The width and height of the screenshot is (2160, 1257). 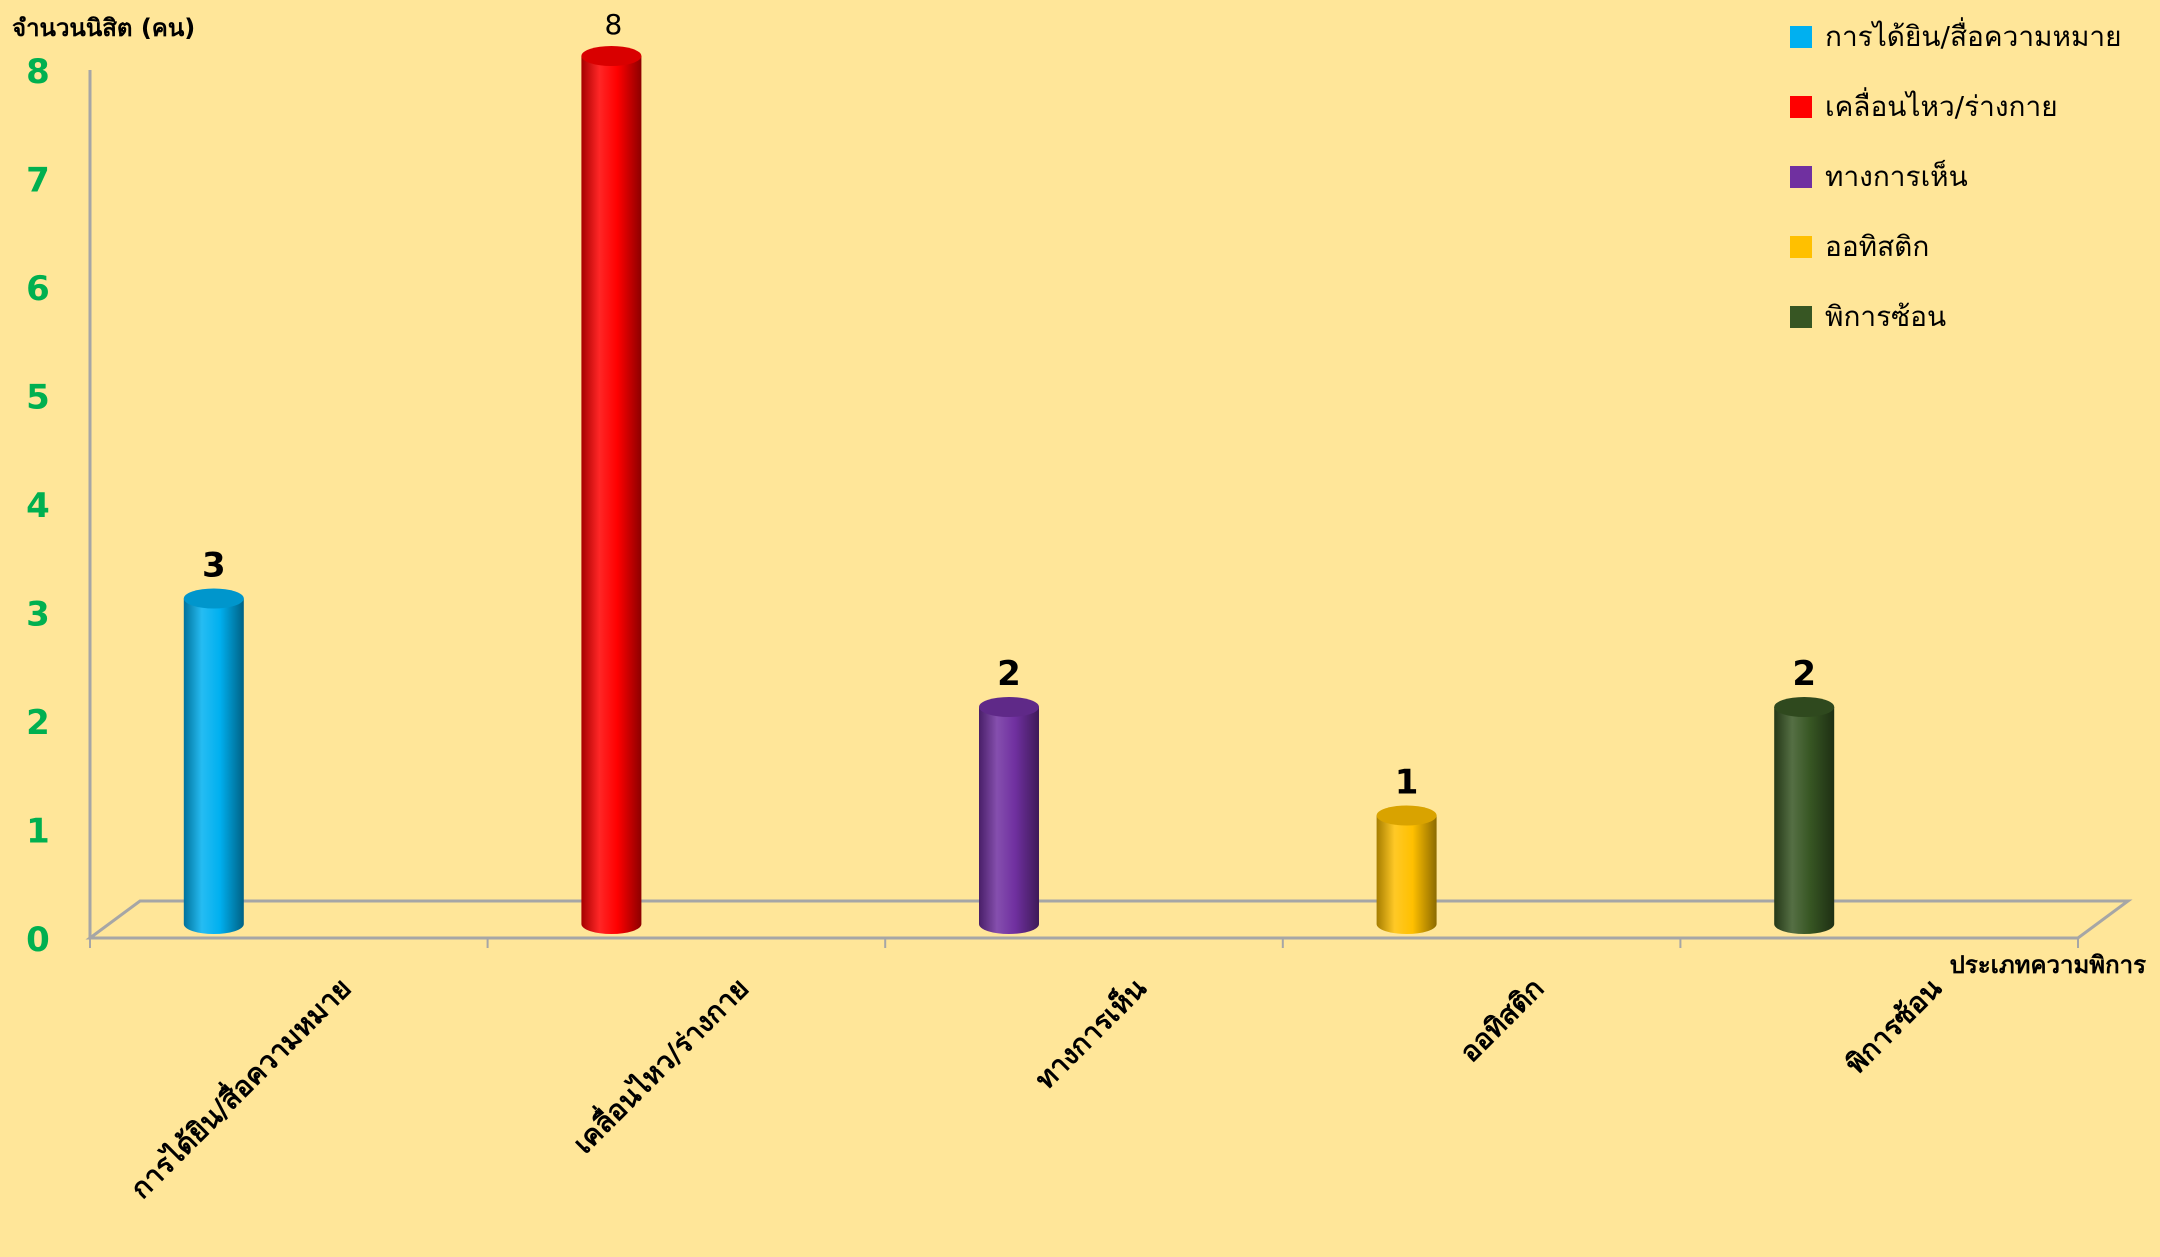 What do you see at coordinates (1109, 919) in the screenshot?
I see `chart-floor` at bounding box center [1109, 919].